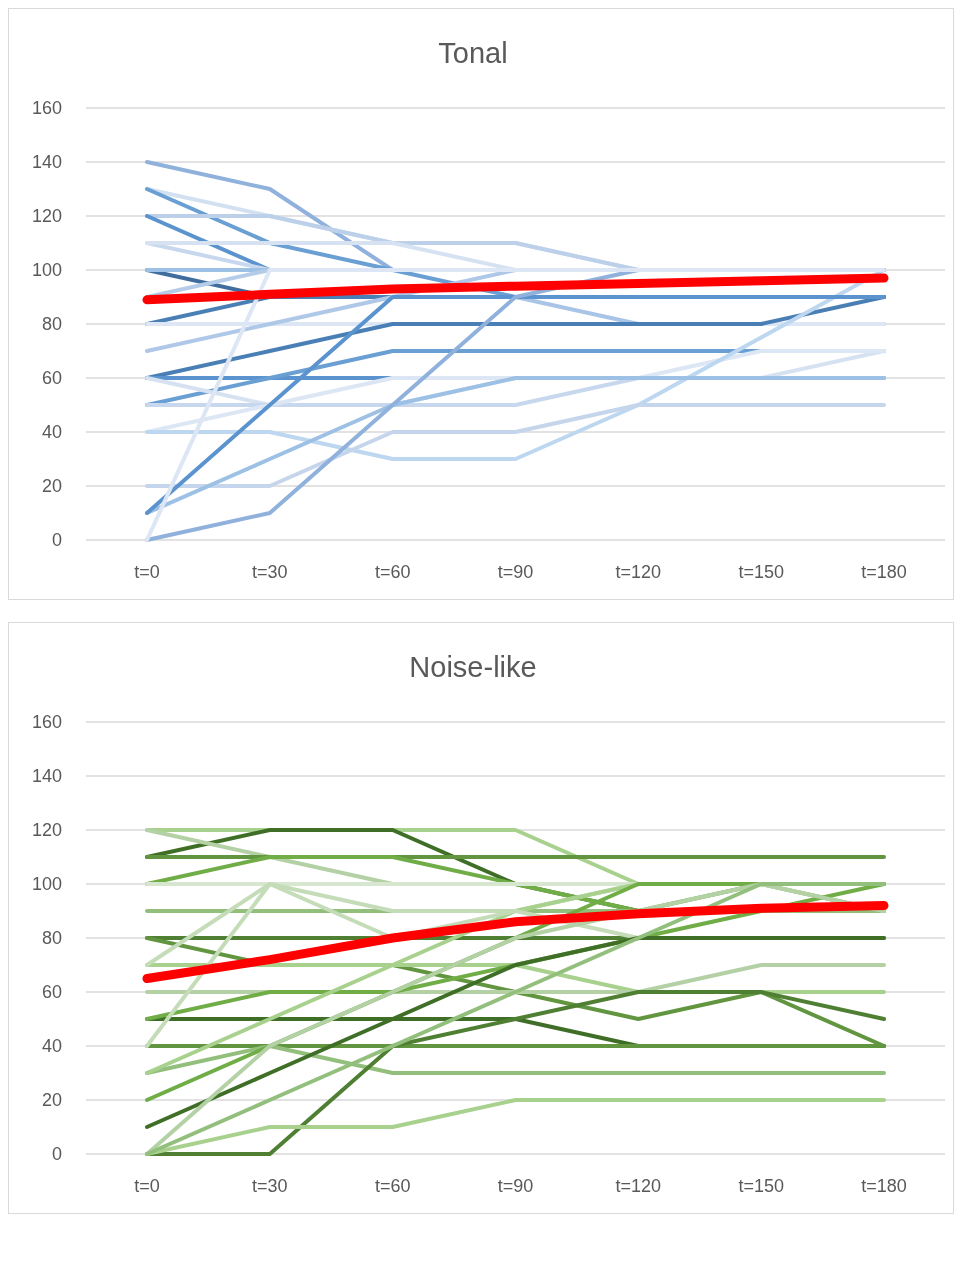  What do you see at coordinates (473, 667) in the screenshot?
I see `chart-title: Noise-like` at bounding box center [473, 667].